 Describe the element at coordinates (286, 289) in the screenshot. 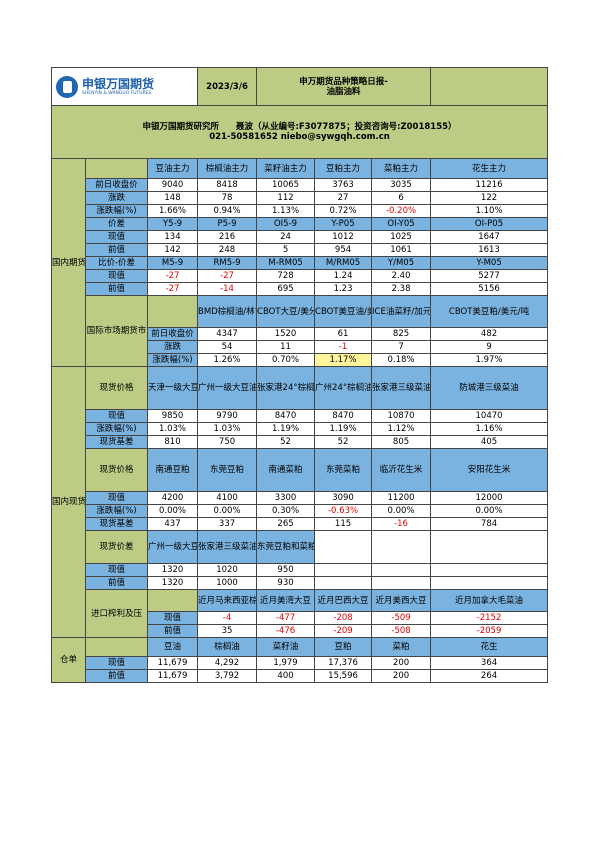

I see `value-cell: 695` at that location.